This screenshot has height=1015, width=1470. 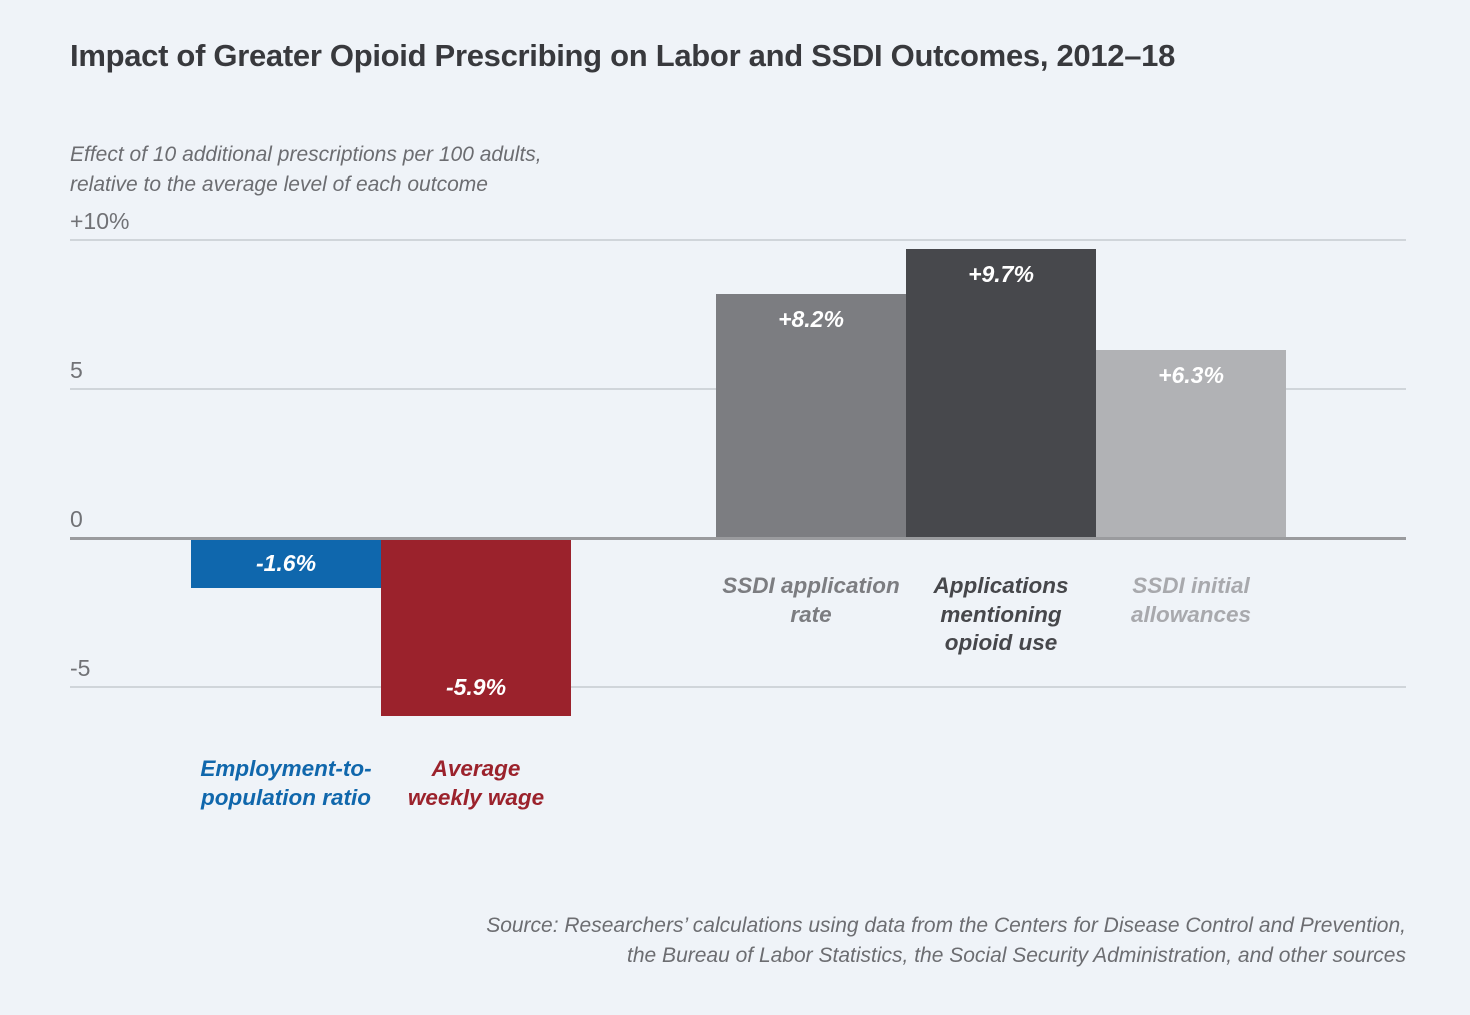 What do you see at coordinates (476, 783) in the screenshot?
I see `category-label-average-weekly-wage: Average weekly wage` at bounding box center [476, 783].